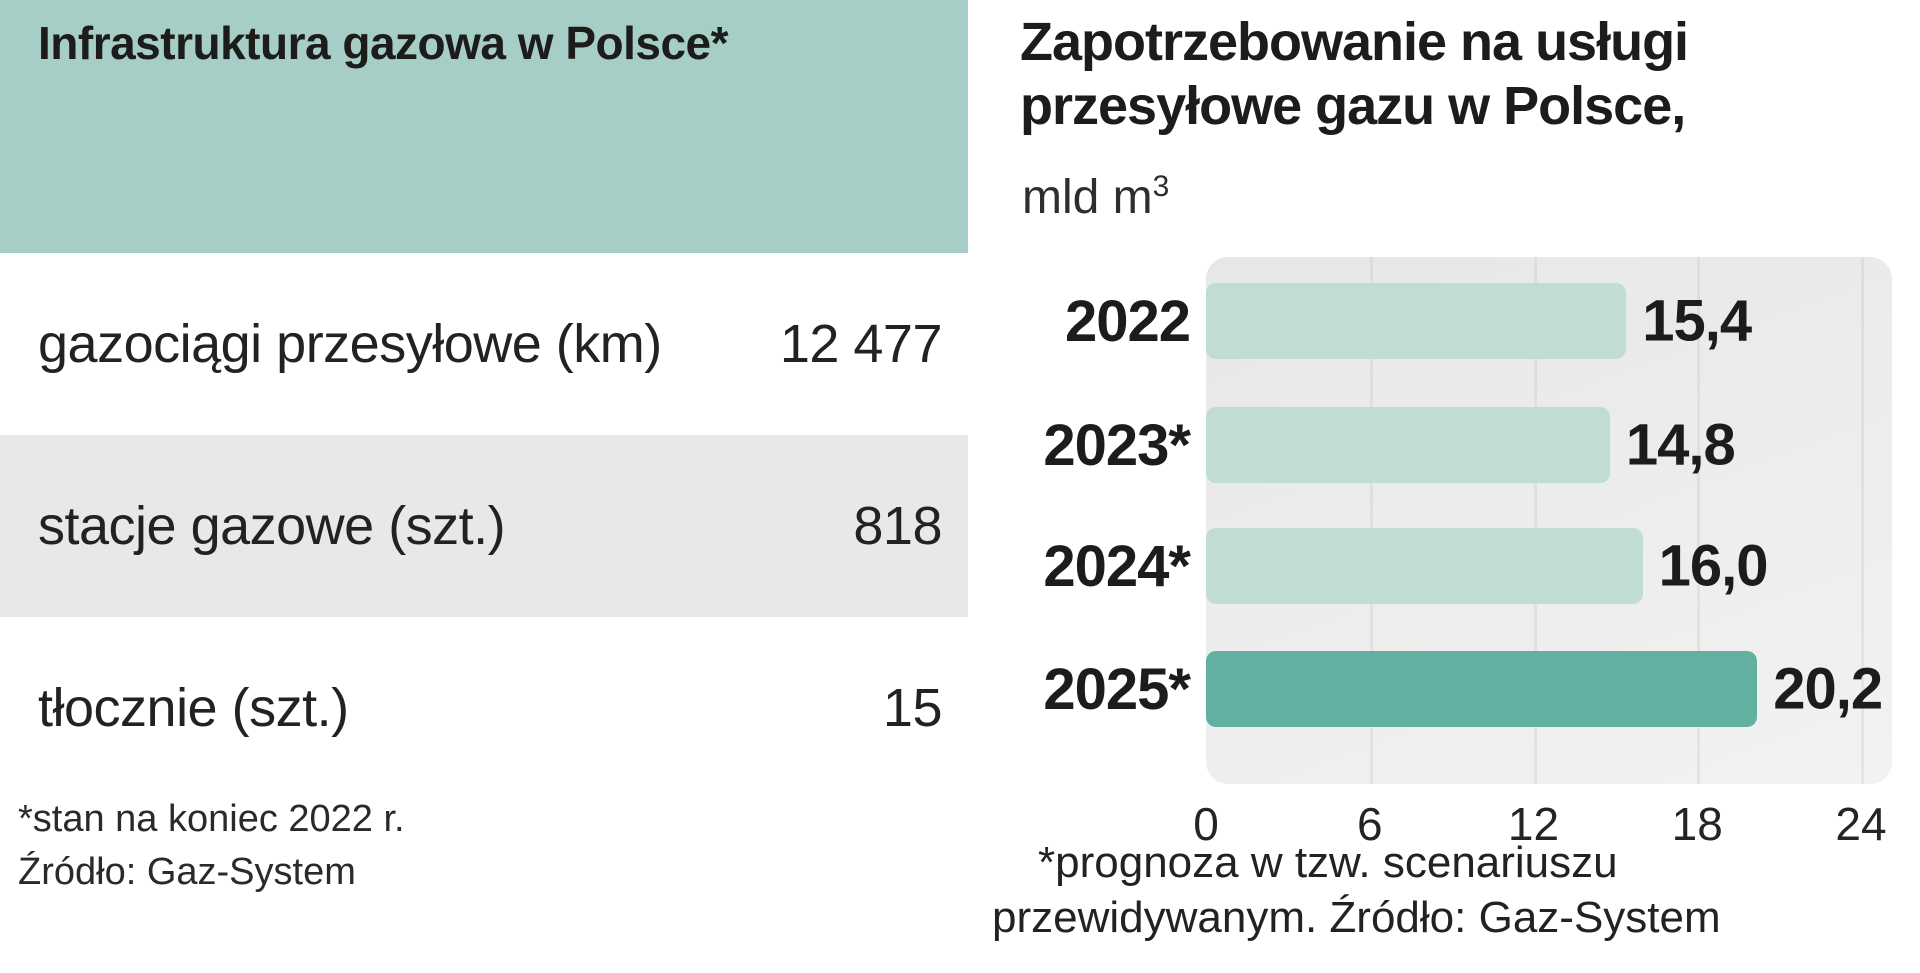  I want to click on x-tick-label: 12, so click(1533, 824).